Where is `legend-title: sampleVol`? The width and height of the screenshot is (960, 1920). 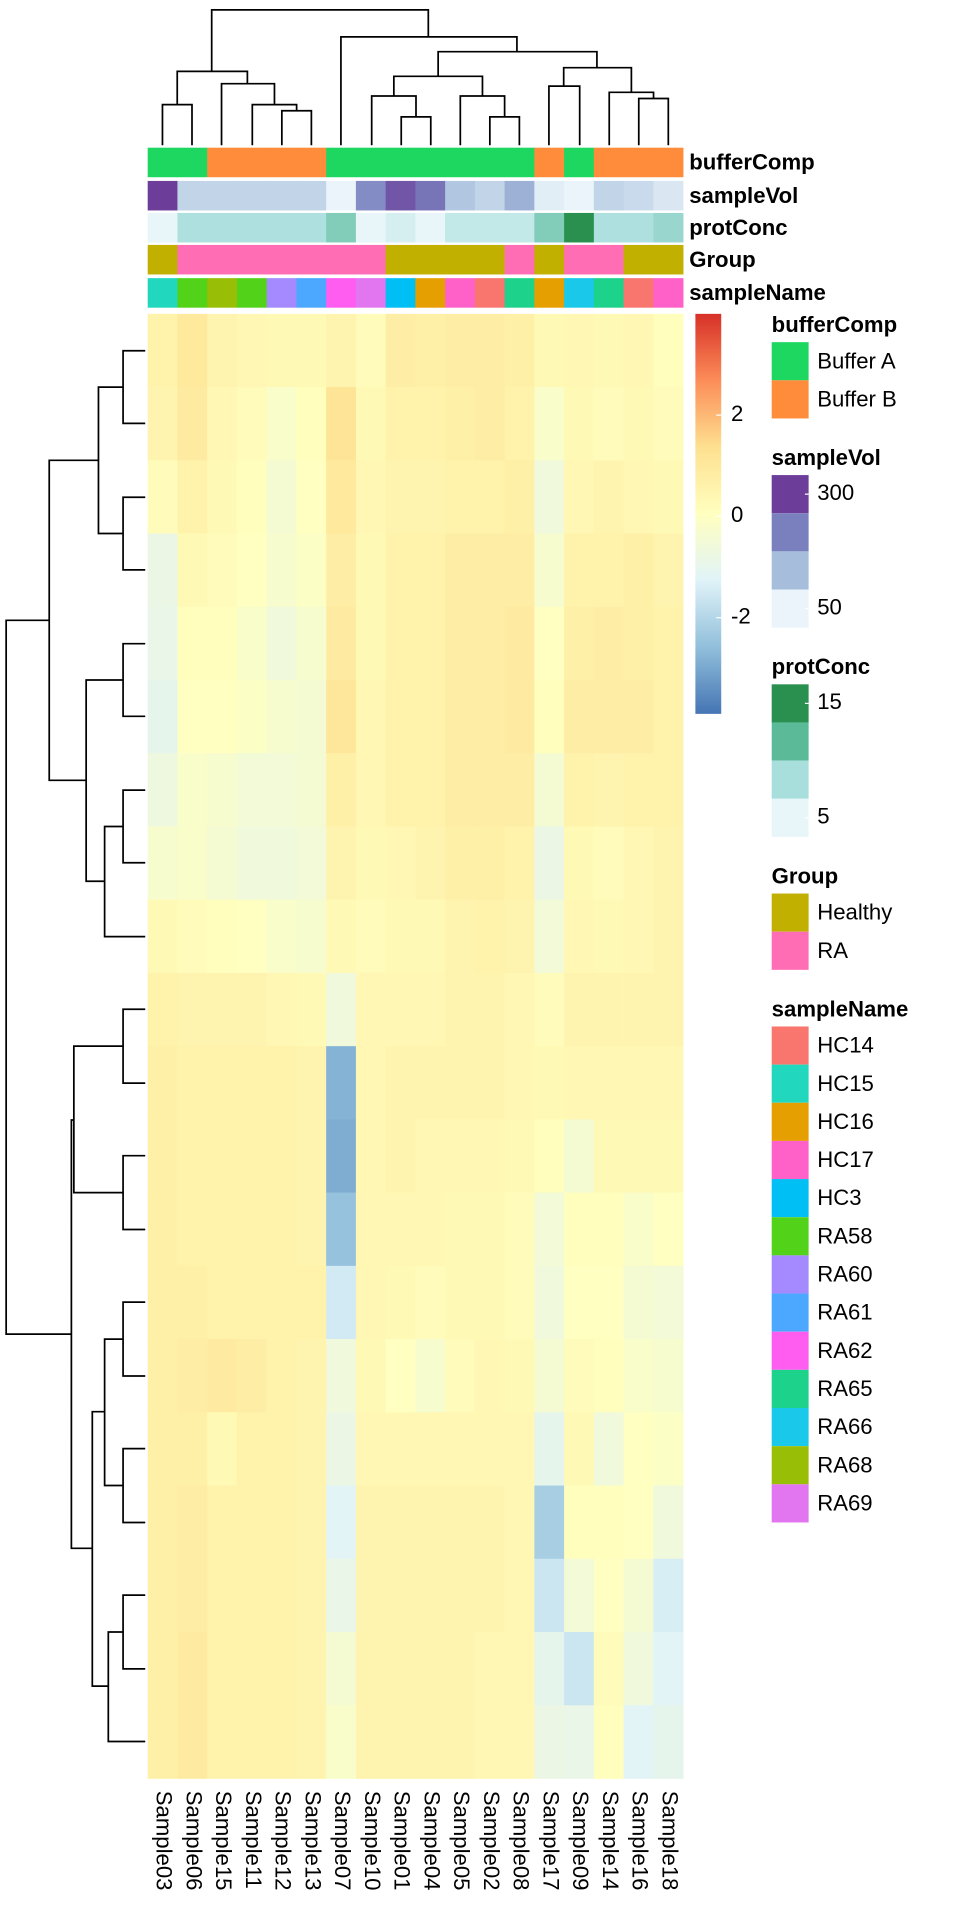
legend-title: sampleVol is located at coordinates (826, 457).